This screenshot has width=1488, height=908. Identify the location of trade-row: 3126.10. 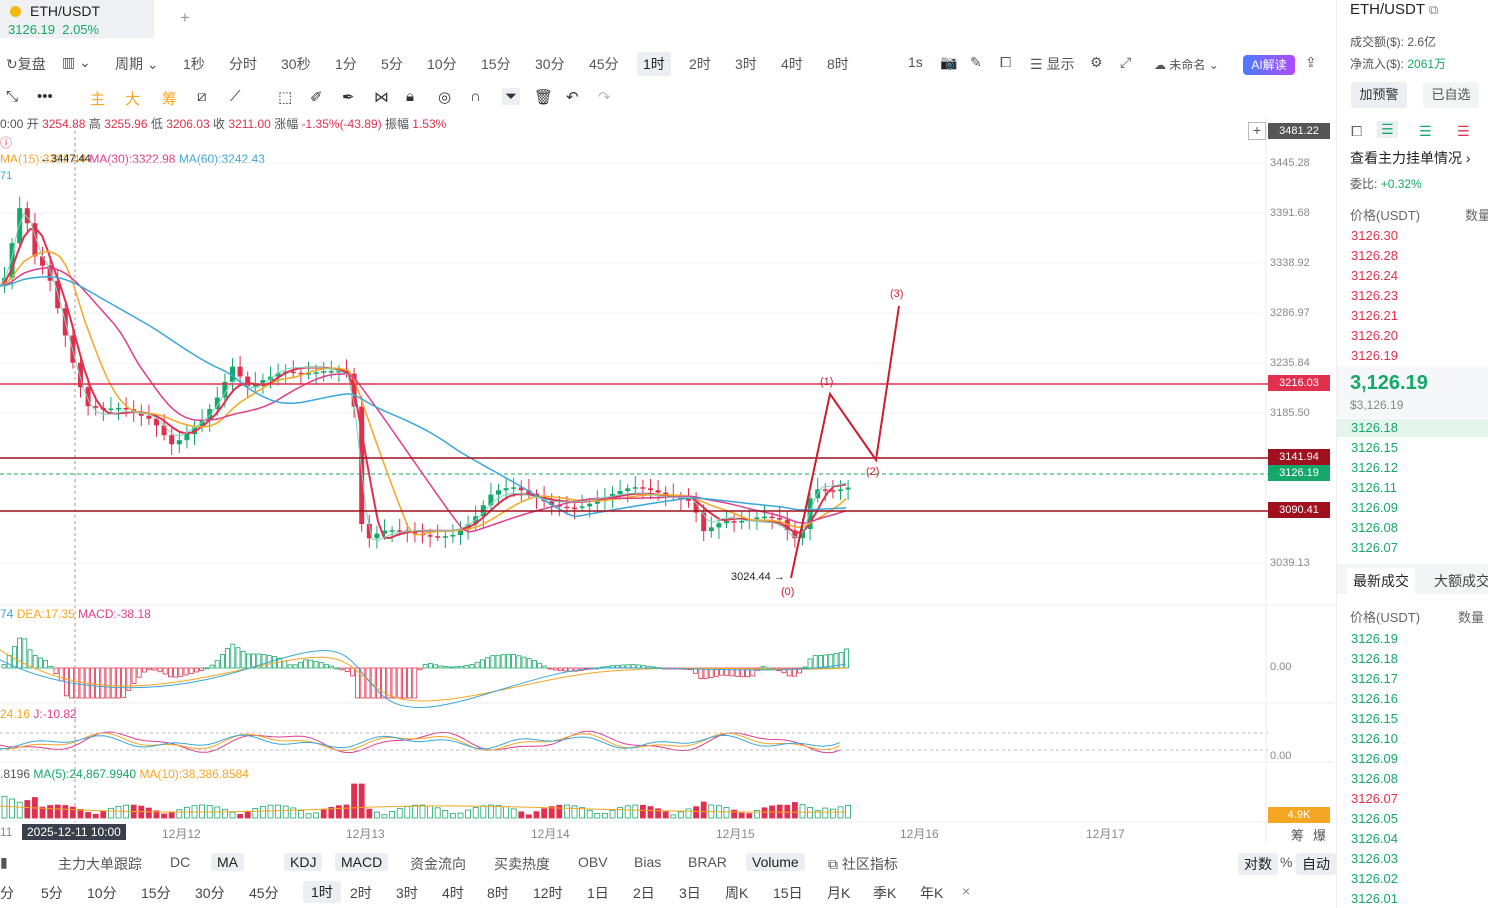
(1374, 738).